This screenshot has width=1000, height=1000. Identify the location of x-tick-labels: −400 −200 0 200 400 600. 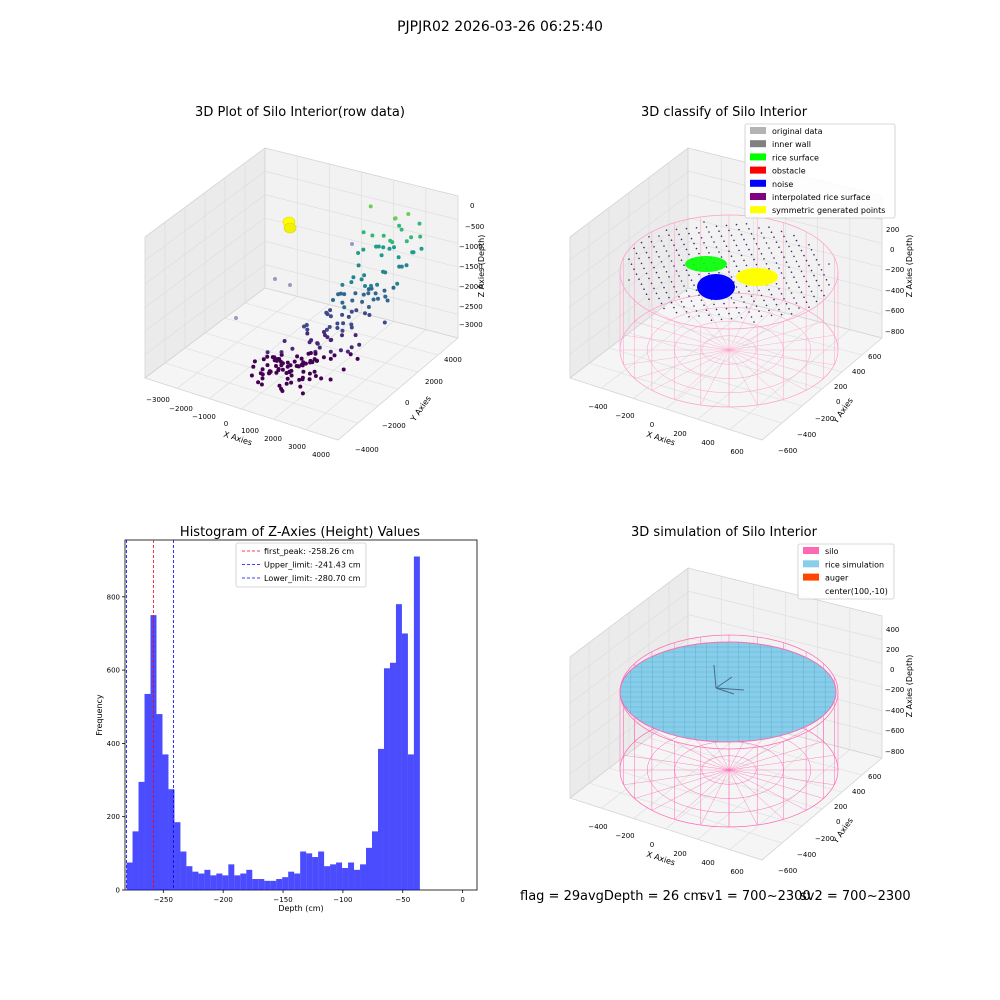
(665, 429).